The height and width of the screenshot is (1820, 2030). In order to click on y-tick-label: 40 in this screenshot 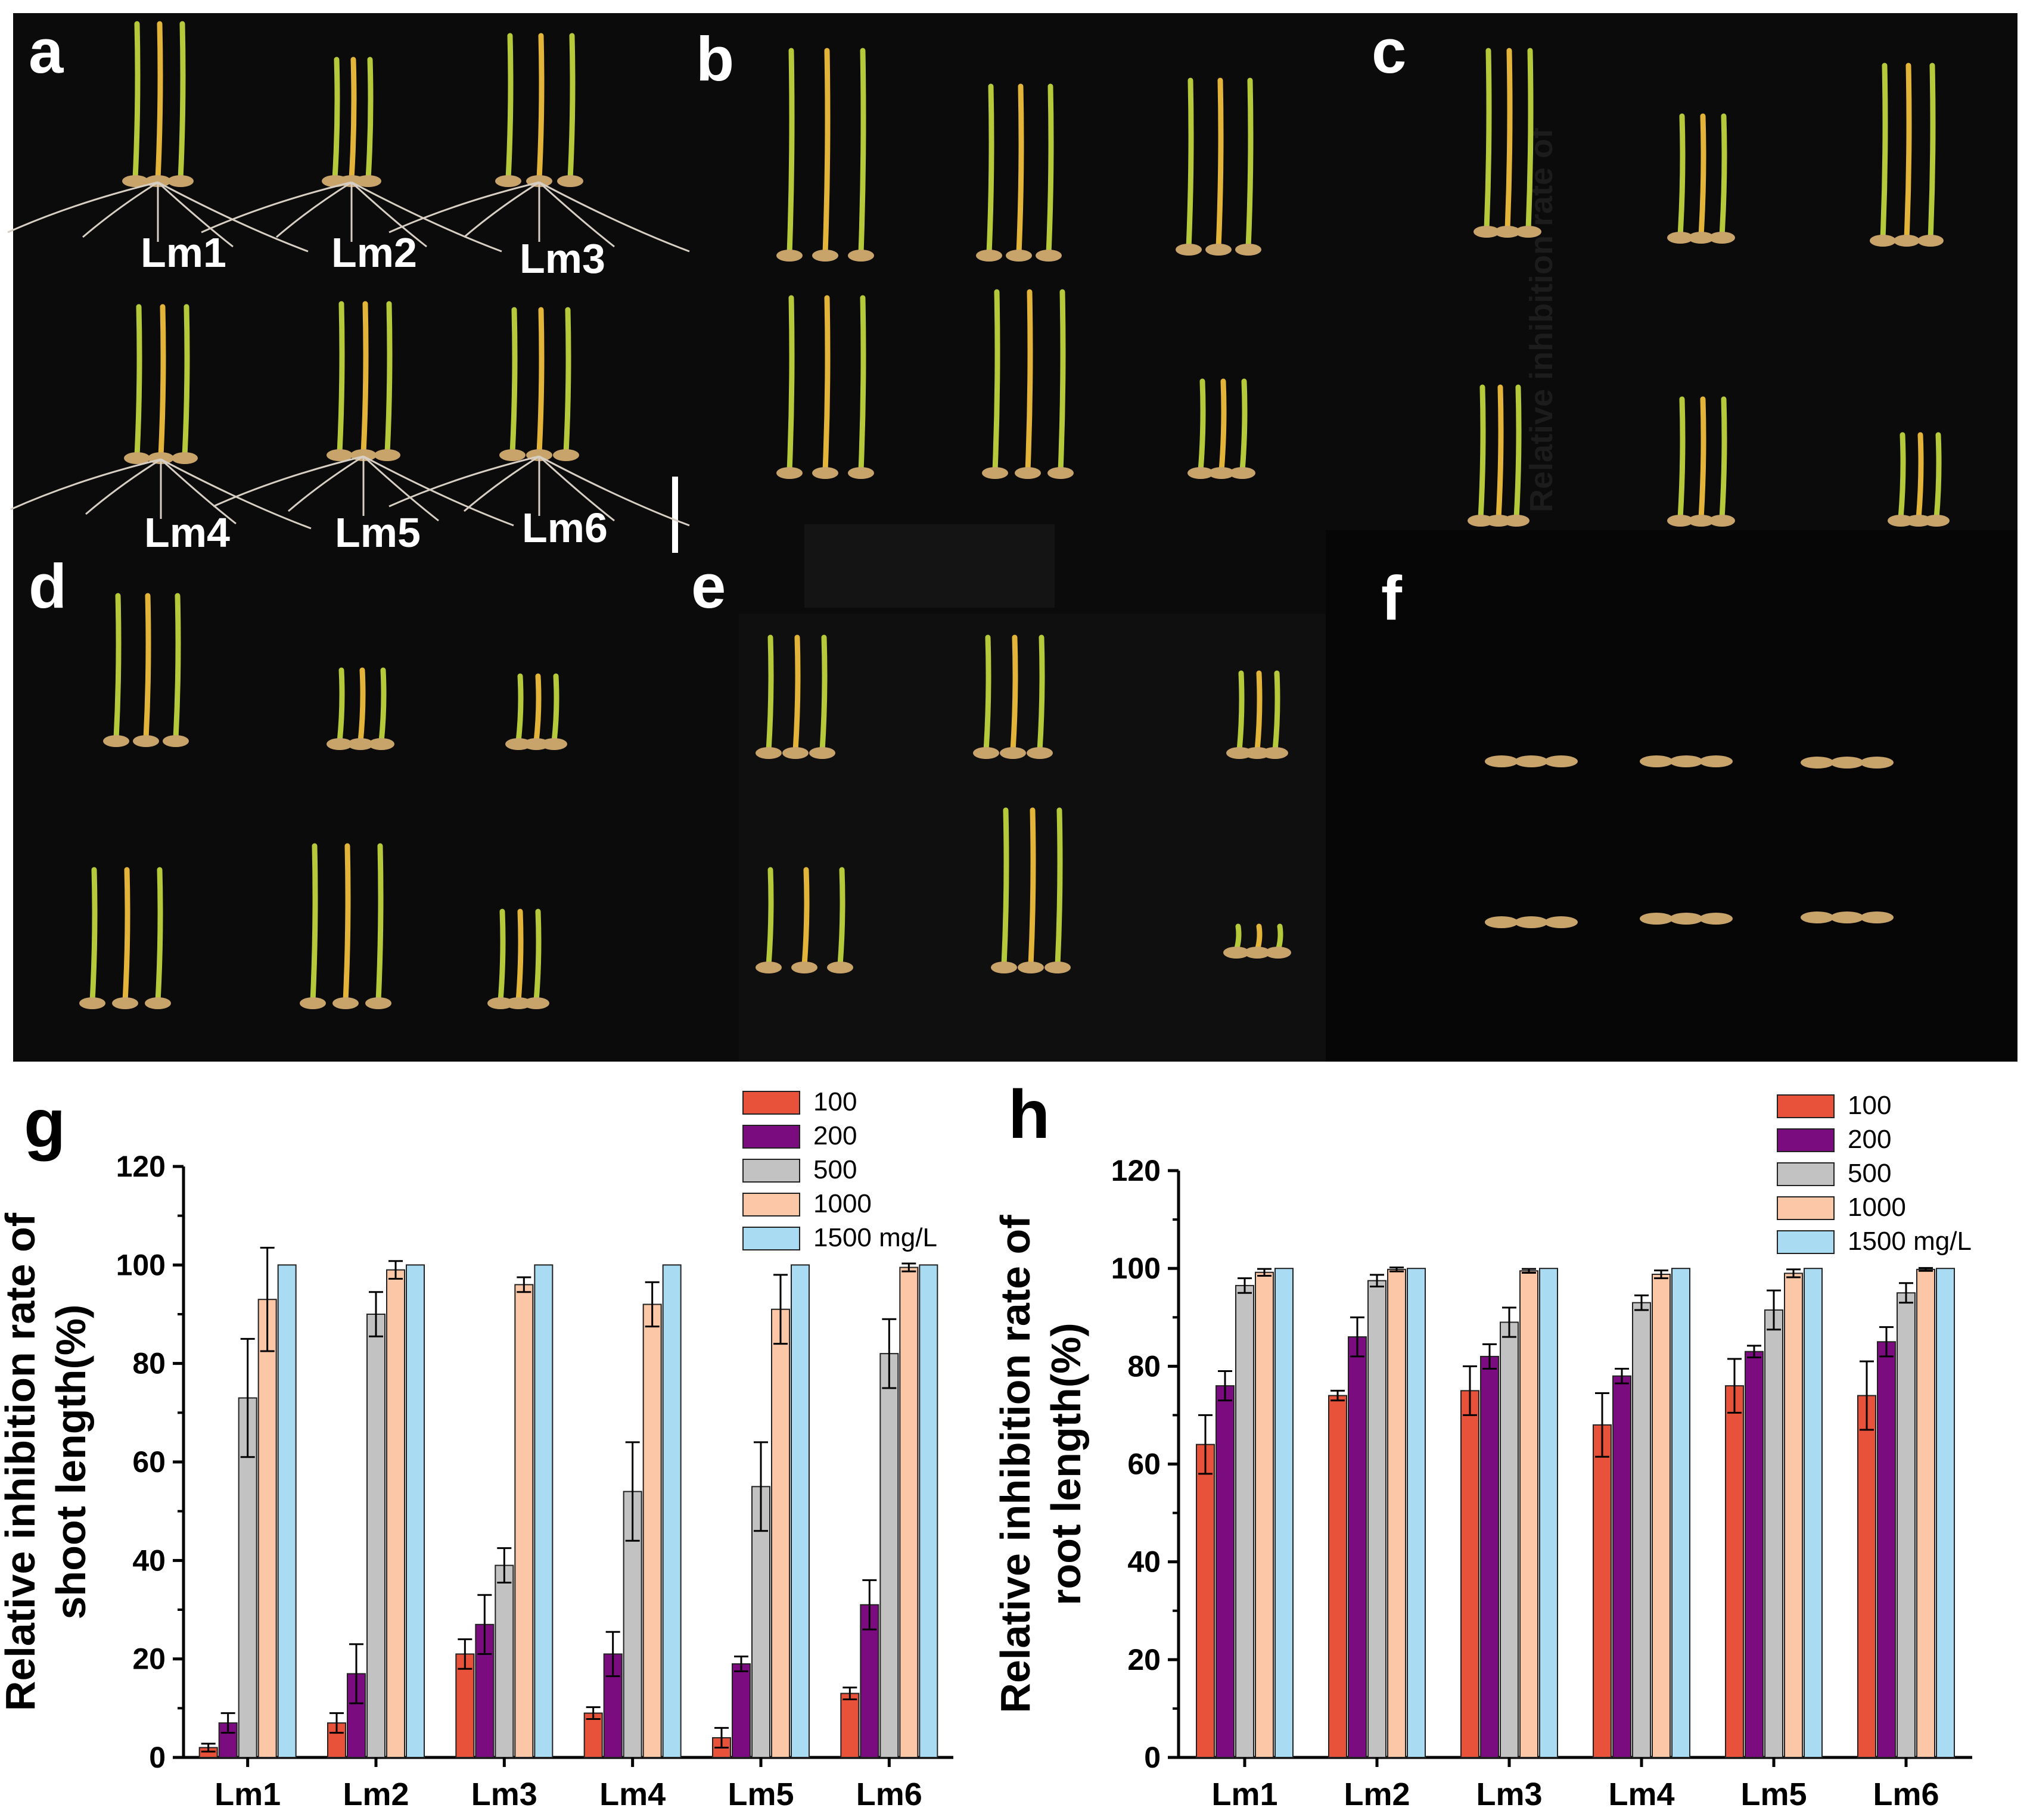, I will do `click(1144, 1562)`.